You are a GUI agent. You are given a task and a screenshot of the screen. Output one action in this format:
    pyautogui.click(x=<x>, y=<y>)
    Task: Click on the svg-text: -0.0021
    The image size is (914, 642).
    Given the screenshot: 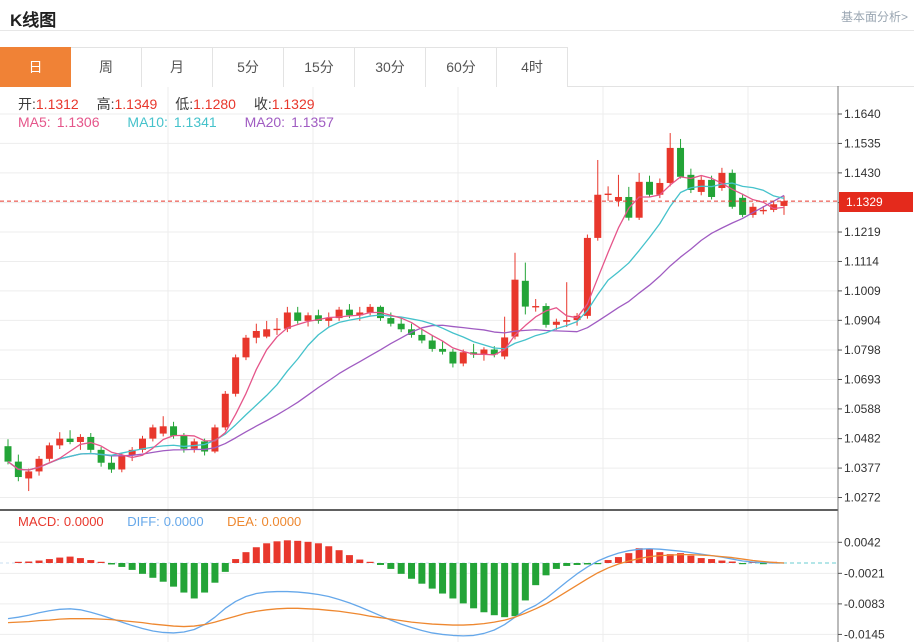 What is the action you would take?
    pyautogui.click(x=864, y=573)
    